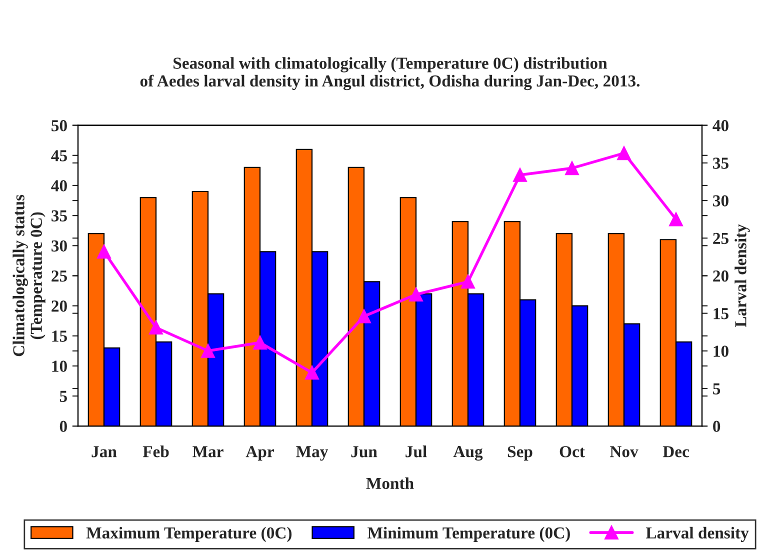  I want to click on x-tick-label: Aug, so click(468, 453).